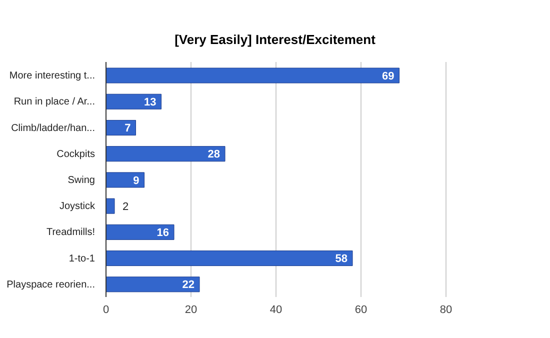 This screenshot has width=550, height=338. I want to click on data-label: 28, so click(214, 154).